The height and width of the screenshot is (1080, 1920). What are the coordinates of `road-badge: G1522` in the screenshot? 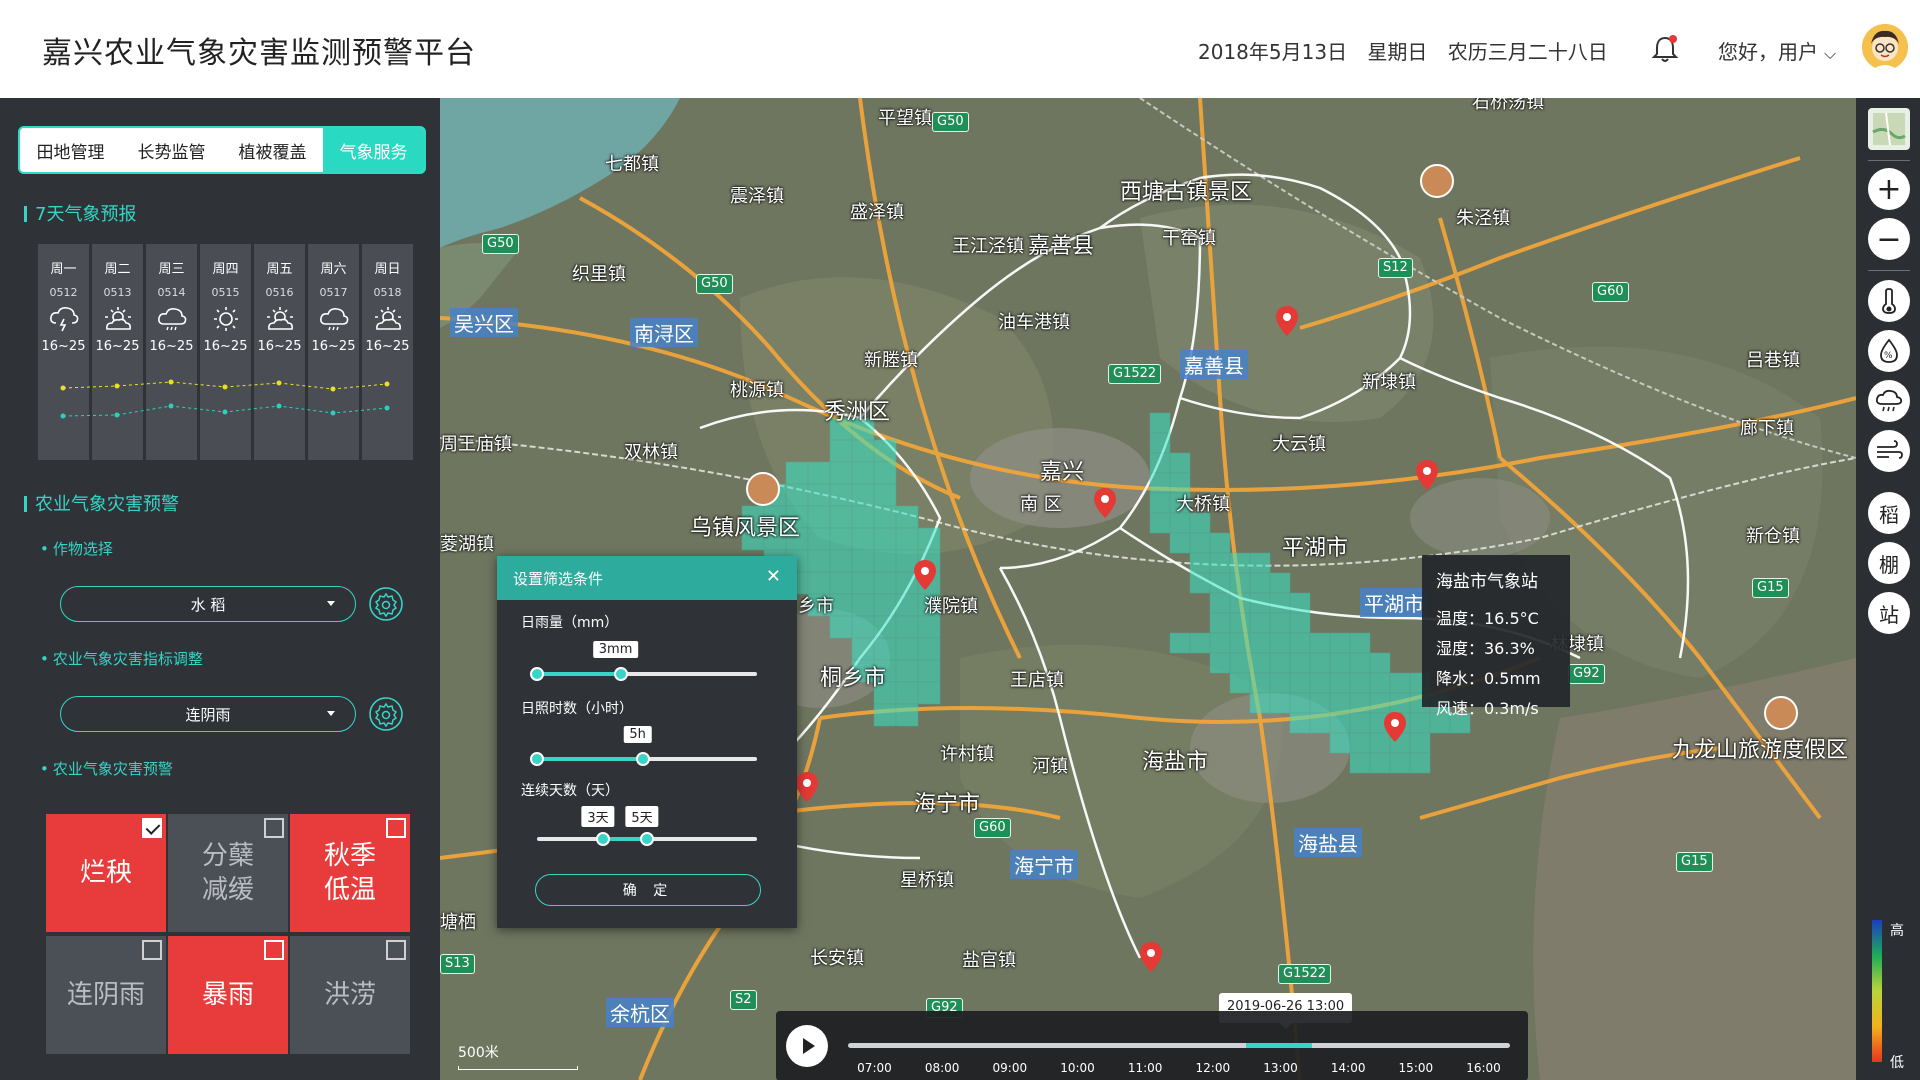 It's located at (1305, 974).